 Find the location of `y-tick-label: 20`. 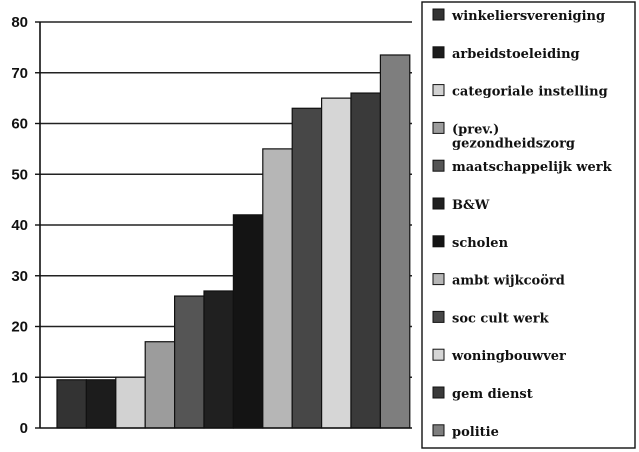

y-tick-label: 20 is located at coordinates (19, 327).